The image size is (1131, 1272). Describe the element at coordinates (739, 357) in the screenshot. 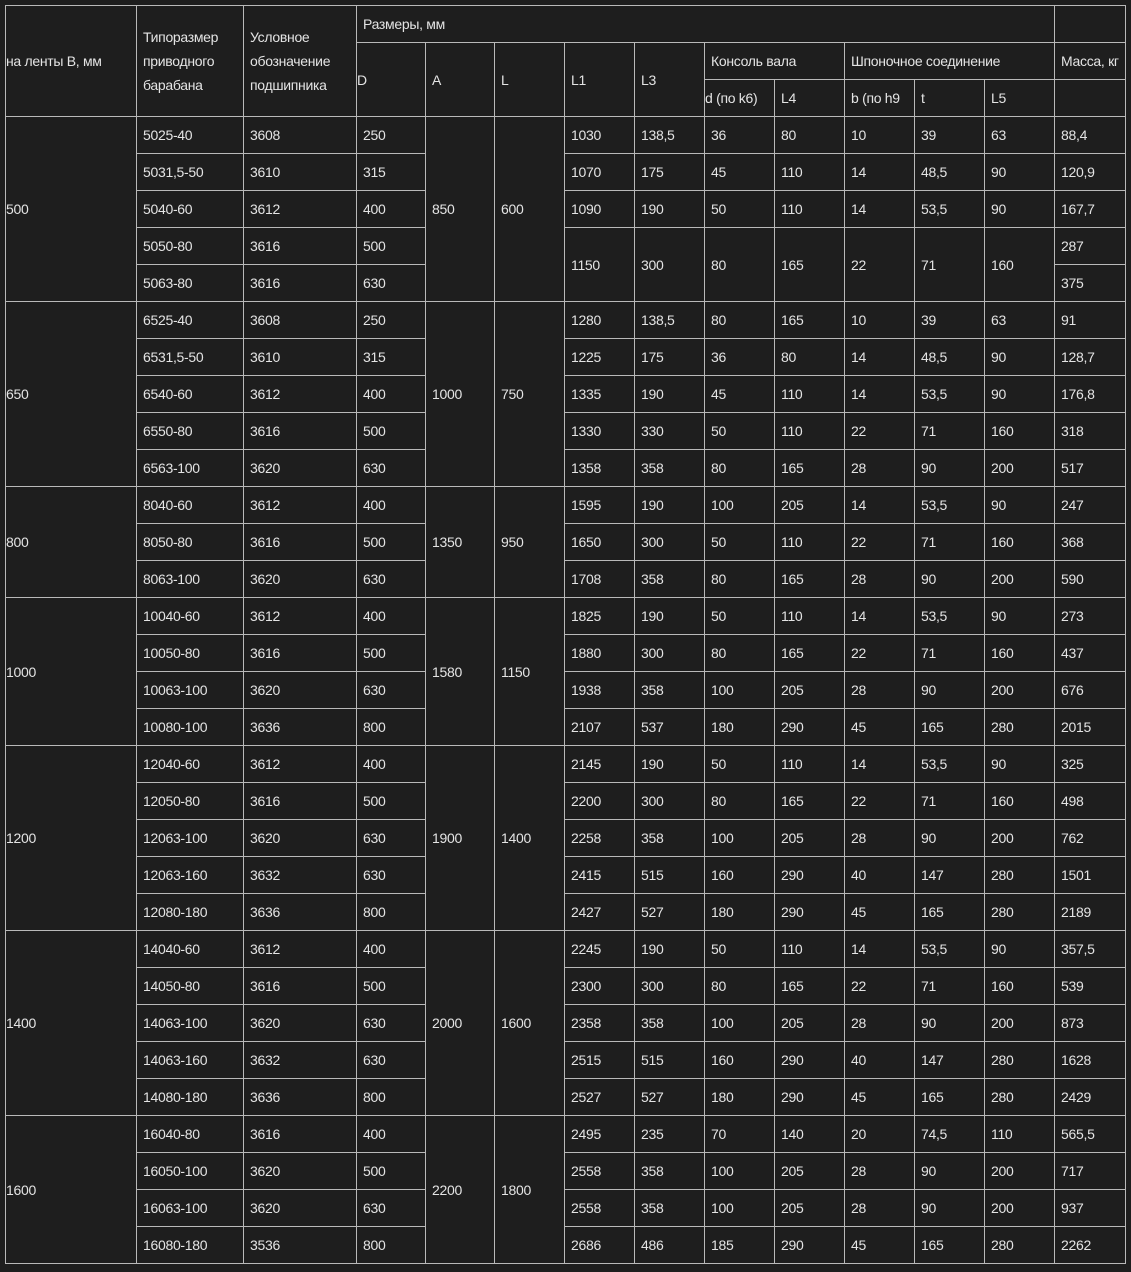

I see `cell-d: 36` at that location.